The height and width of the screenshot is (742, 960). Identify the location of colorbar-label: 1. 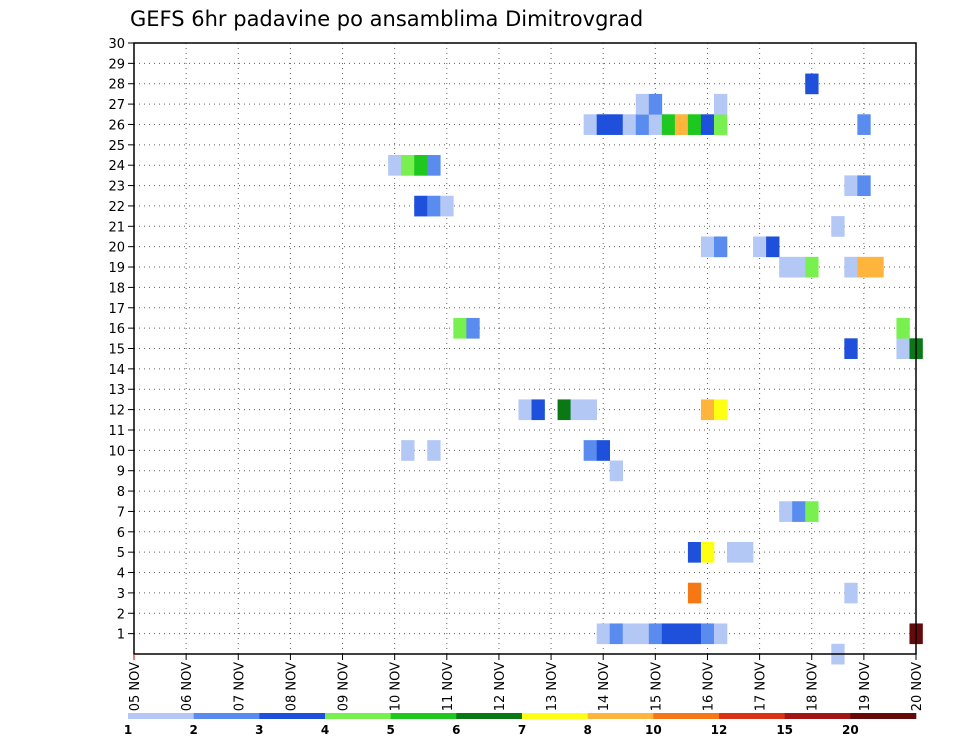
(128, 730).